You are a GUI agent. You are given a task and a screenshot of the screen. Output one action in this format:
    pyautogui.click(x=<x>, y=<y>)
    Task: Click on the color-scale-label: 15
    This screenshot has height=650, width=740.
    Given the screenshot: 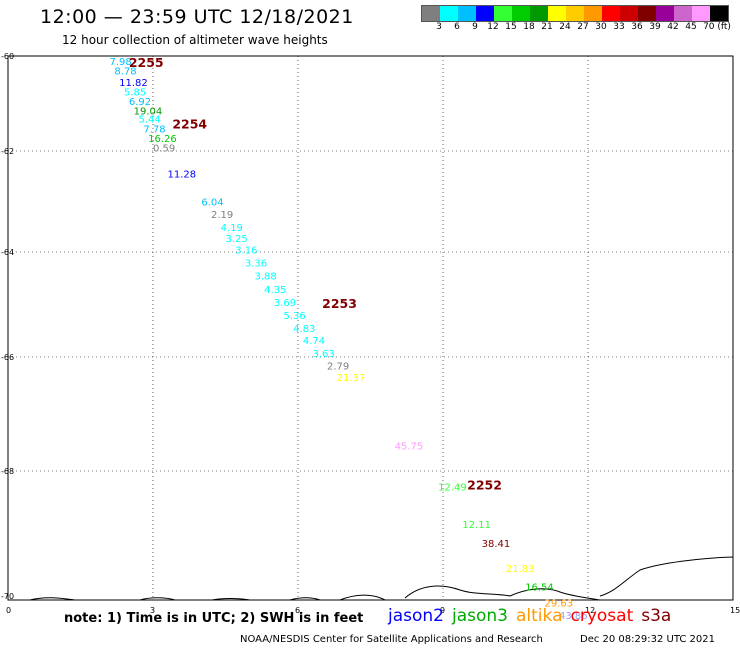 What is the action you would take?
    pyautogui.click(x=511, y=27)
    